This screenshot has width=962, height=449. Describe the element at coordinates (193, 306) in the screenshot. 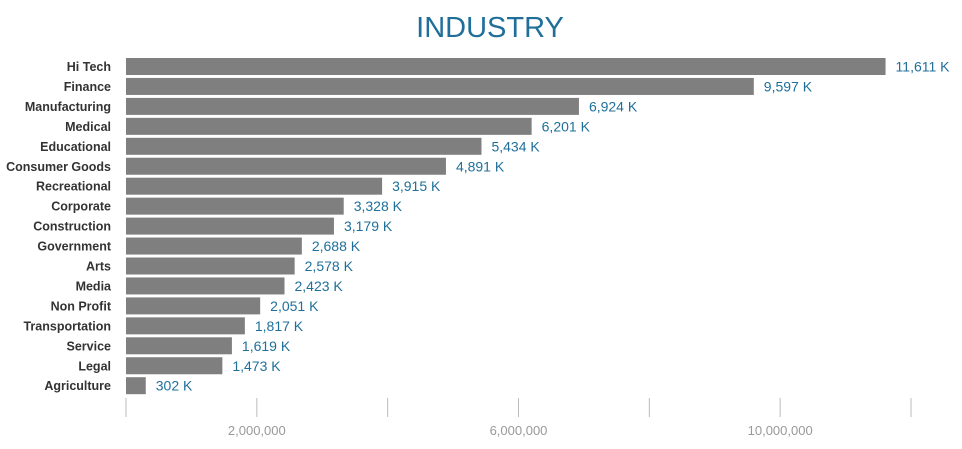

I see `bar-non-profit` at that location.